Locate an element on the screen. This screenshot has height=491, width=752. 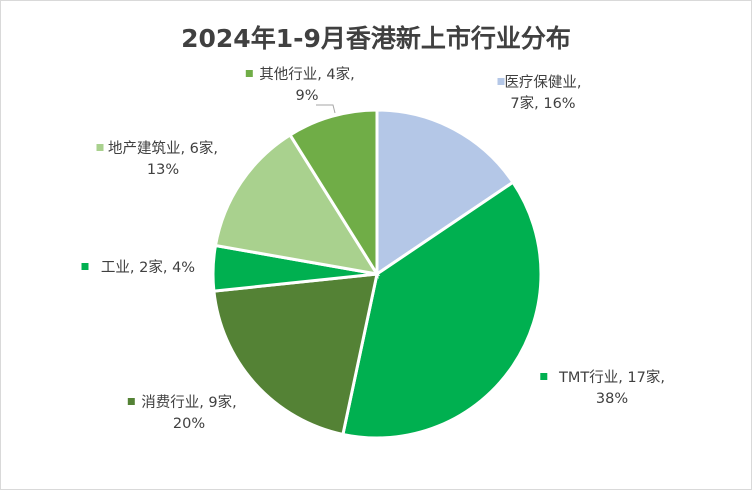
data-label: TMT行业, 17家, is located at coordinates (611, 377).